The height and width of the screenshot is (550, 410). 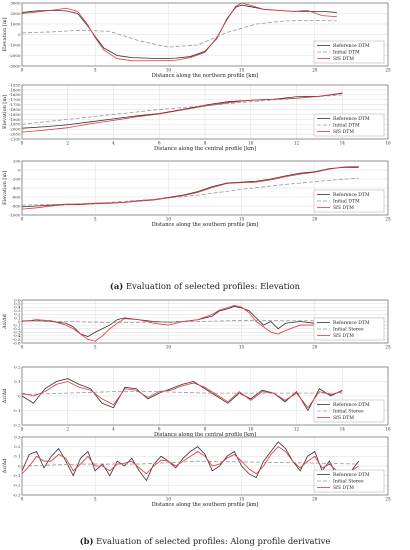 I want to click on y-tick-label: 200, so click(x=17, y=160).